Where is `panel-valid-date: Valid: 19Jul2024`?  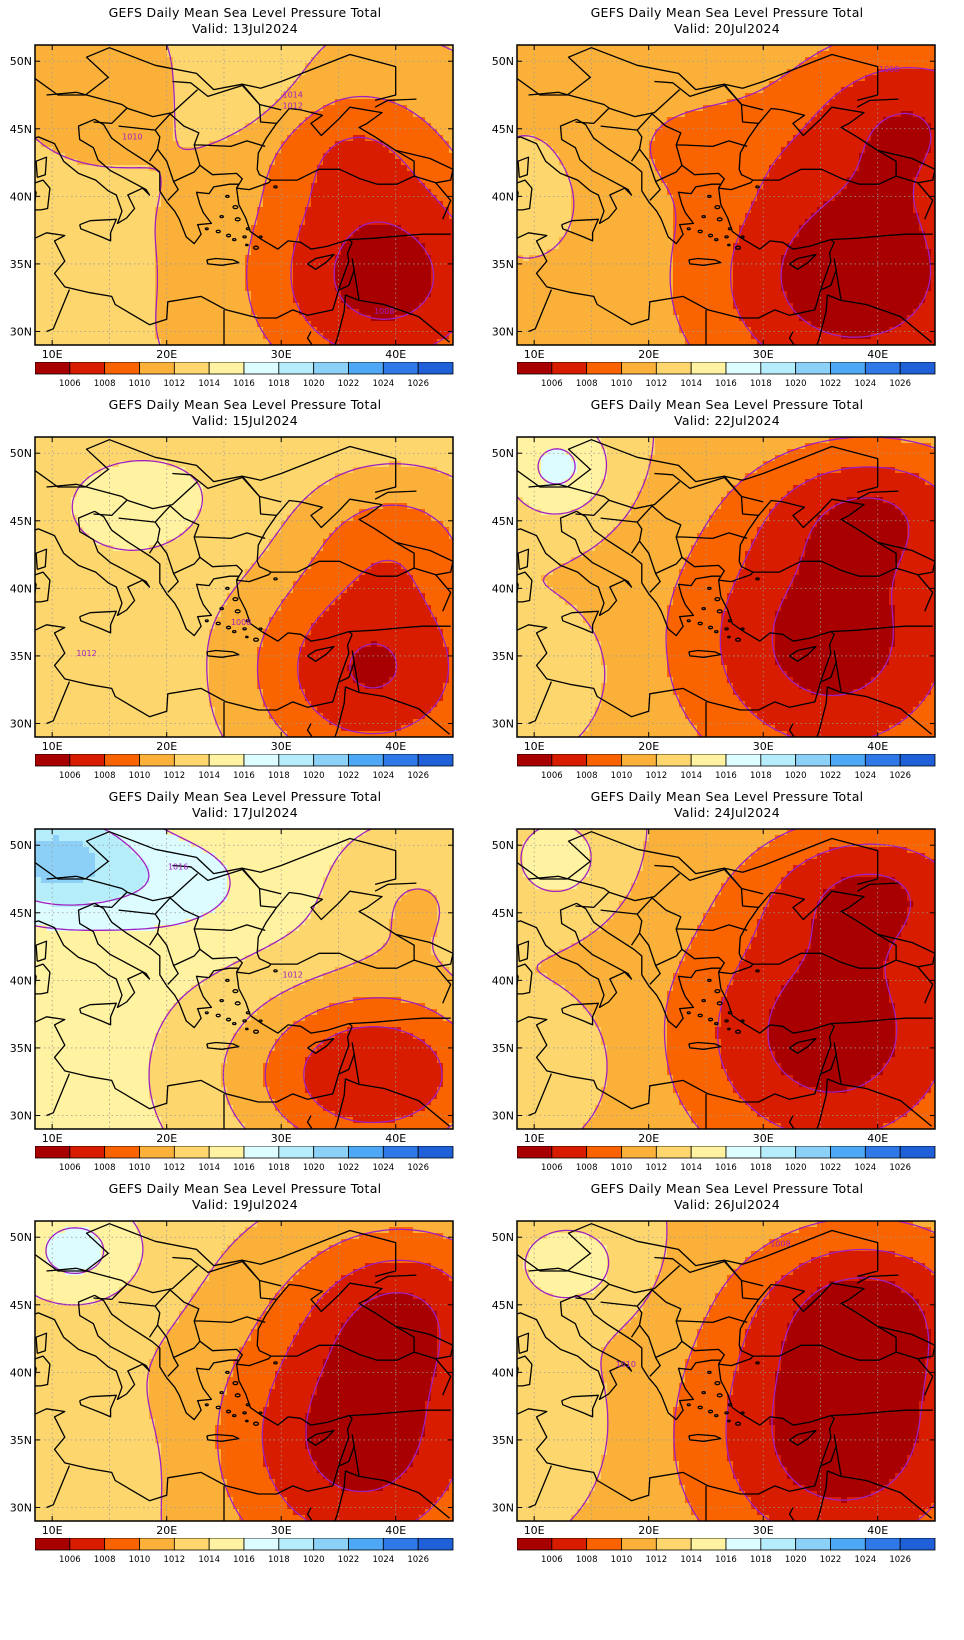 panel-valid-date: Valid: 19Jul2024 is located at coordinates (245, 1205).